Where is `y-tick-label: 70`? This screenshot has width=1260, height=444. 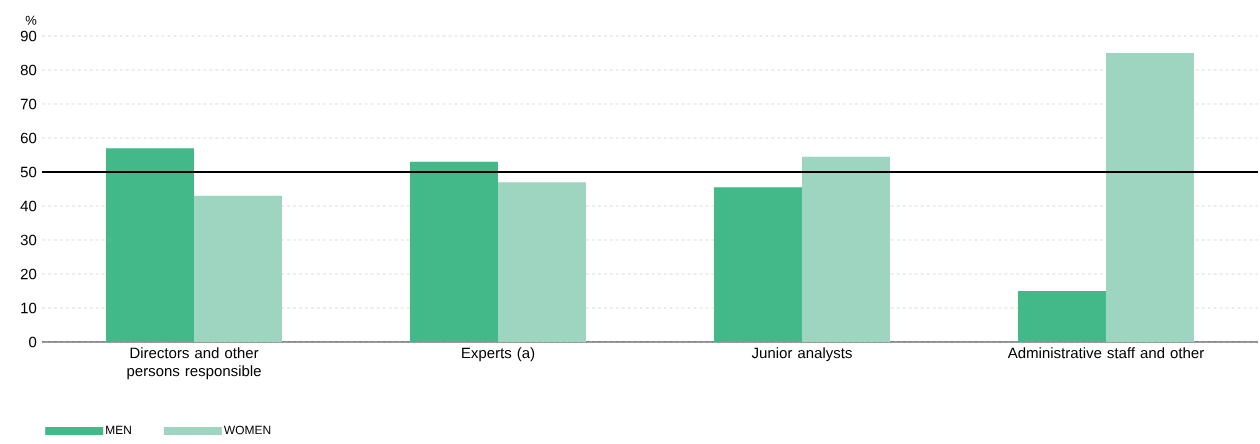 y-tick-label: 70 is located at coordinates (28, 104).